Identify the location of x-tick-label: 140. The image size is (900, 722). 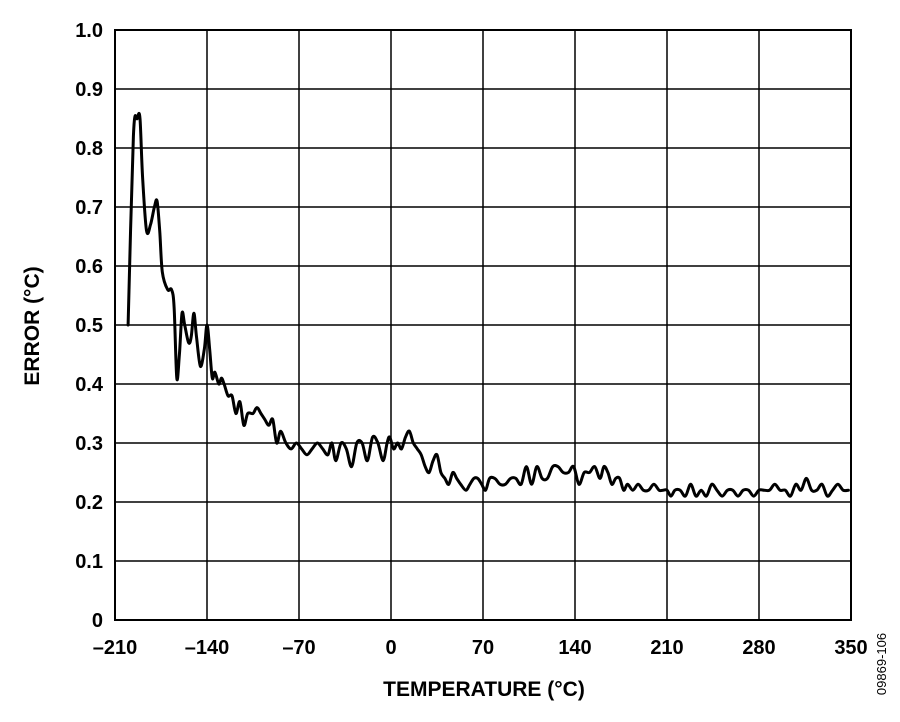
(574, 648).